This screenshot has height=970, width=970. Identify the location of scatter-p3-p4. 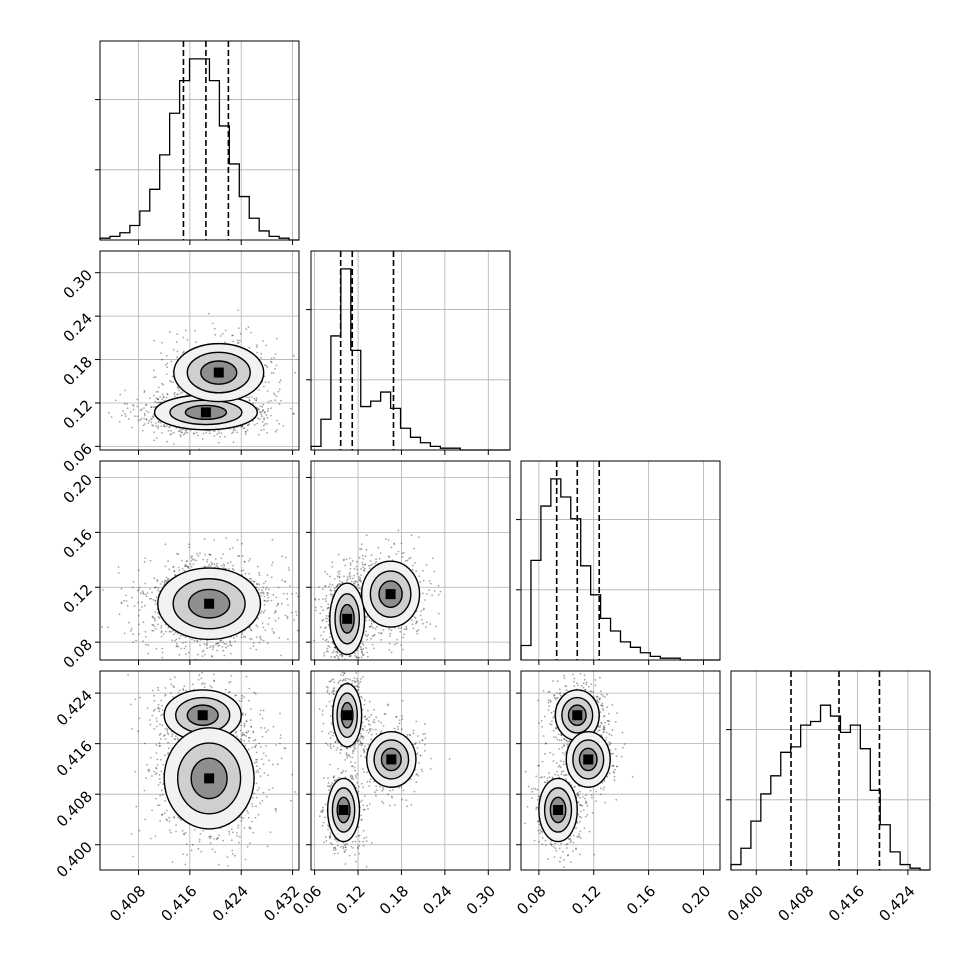
(618, 772).